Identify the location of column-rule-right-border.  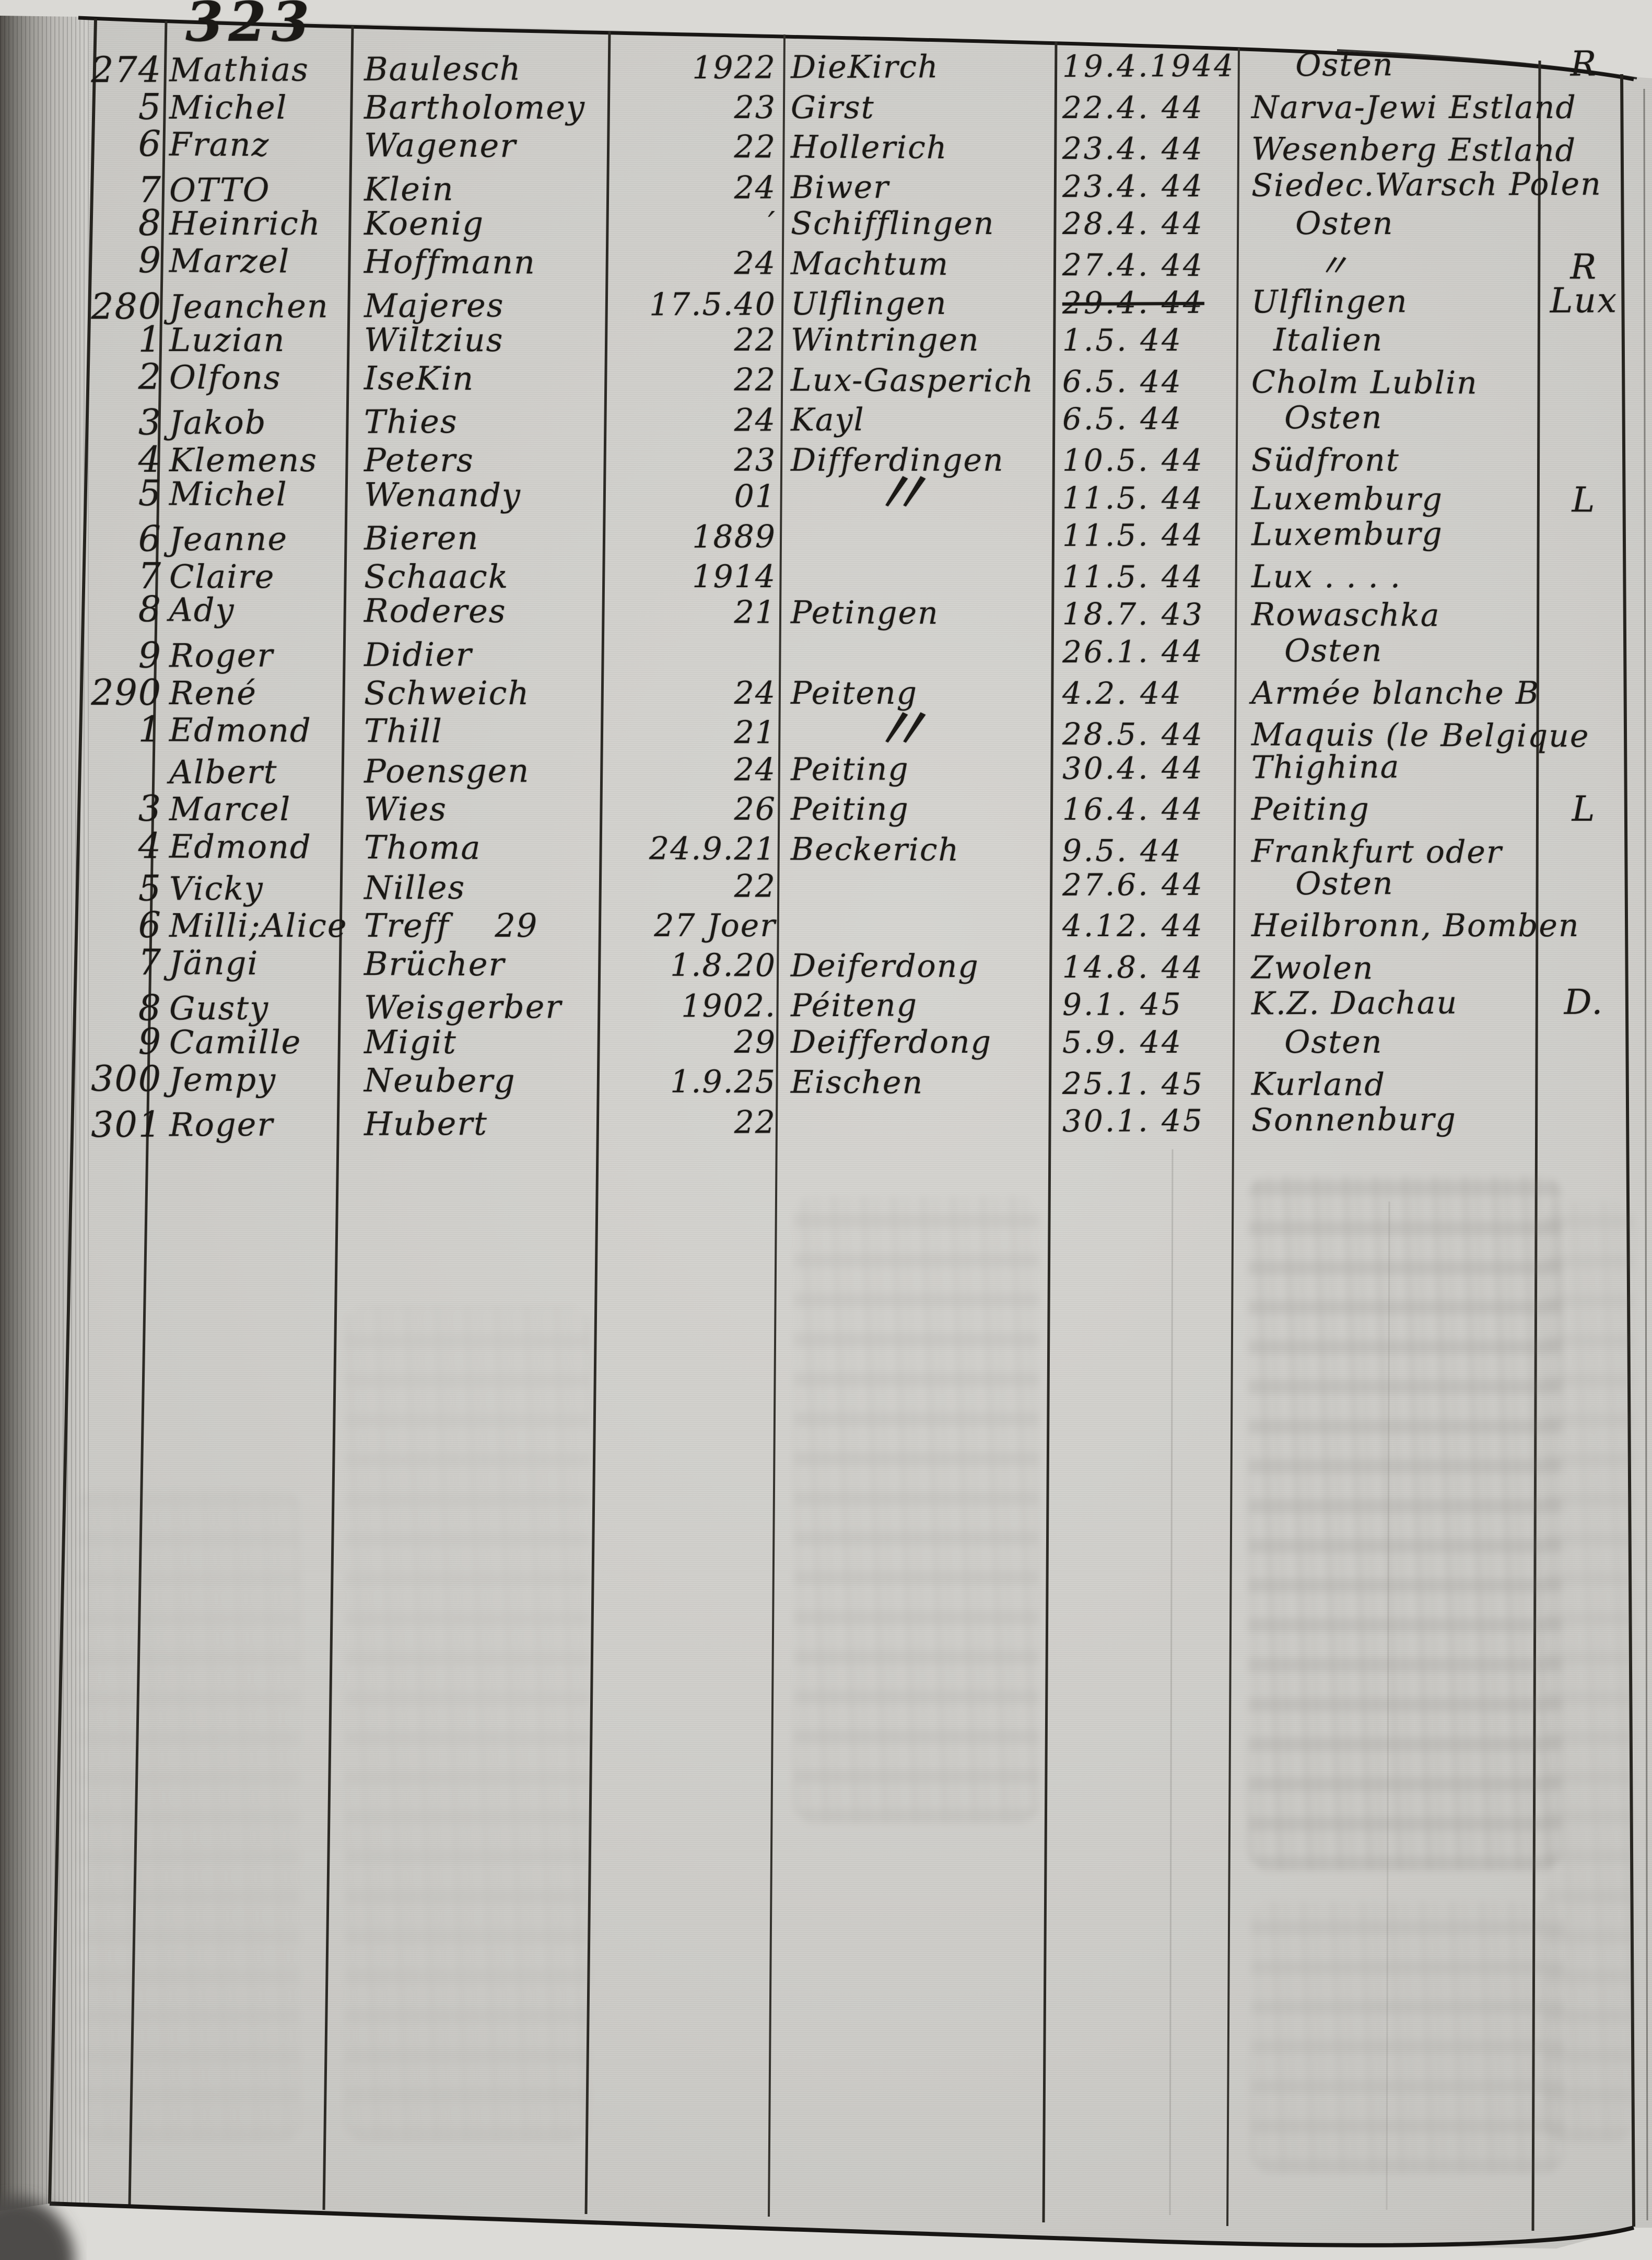
(1628, 1150).